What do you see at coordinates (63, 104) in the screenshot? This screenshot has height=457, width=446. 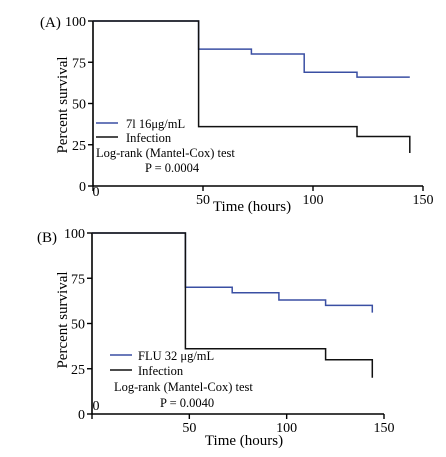 I see `panel-a-y-axis-label: Percent survival` at bounding box center [63, 104].